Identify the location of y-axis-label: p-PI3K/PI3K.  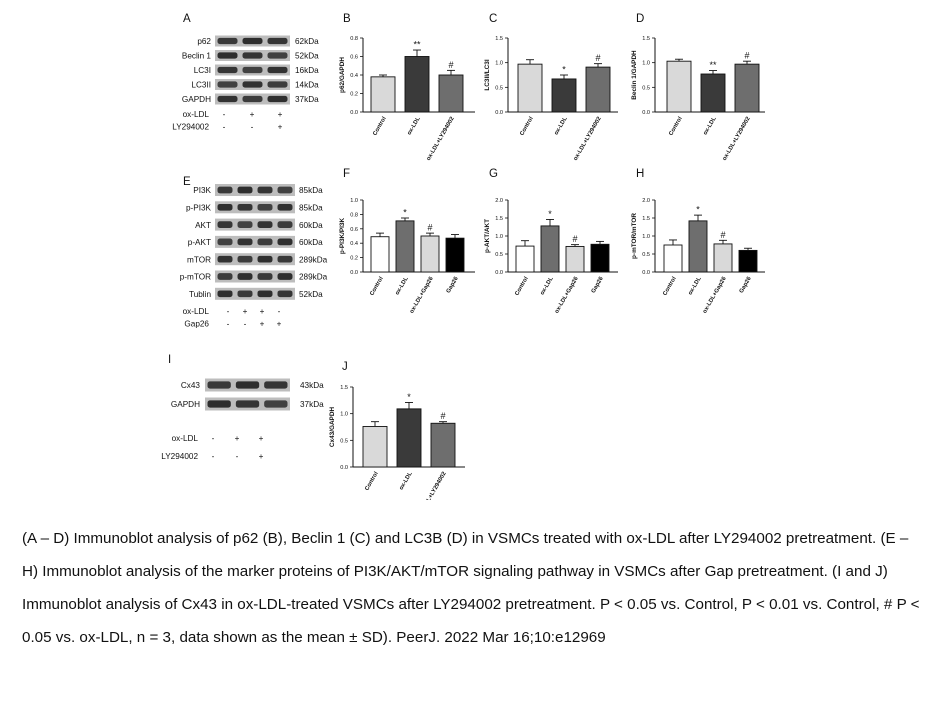
(342, 236).